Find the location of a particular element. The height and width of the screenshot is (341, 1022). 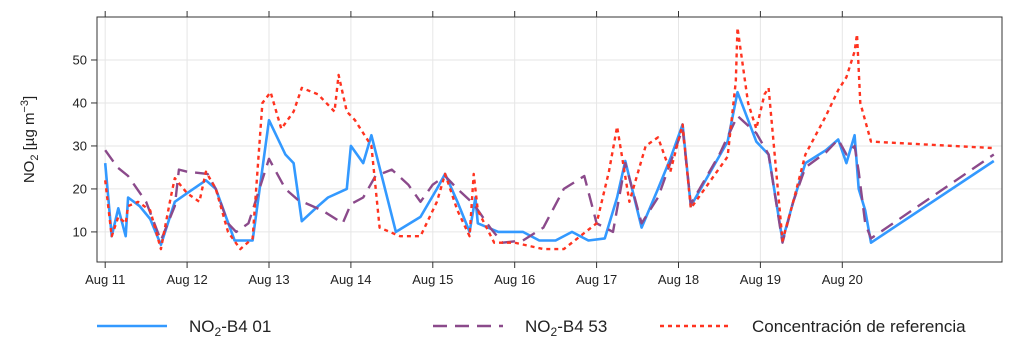

x-tick-label: Aug 15 is located at coordinates (432, 279).